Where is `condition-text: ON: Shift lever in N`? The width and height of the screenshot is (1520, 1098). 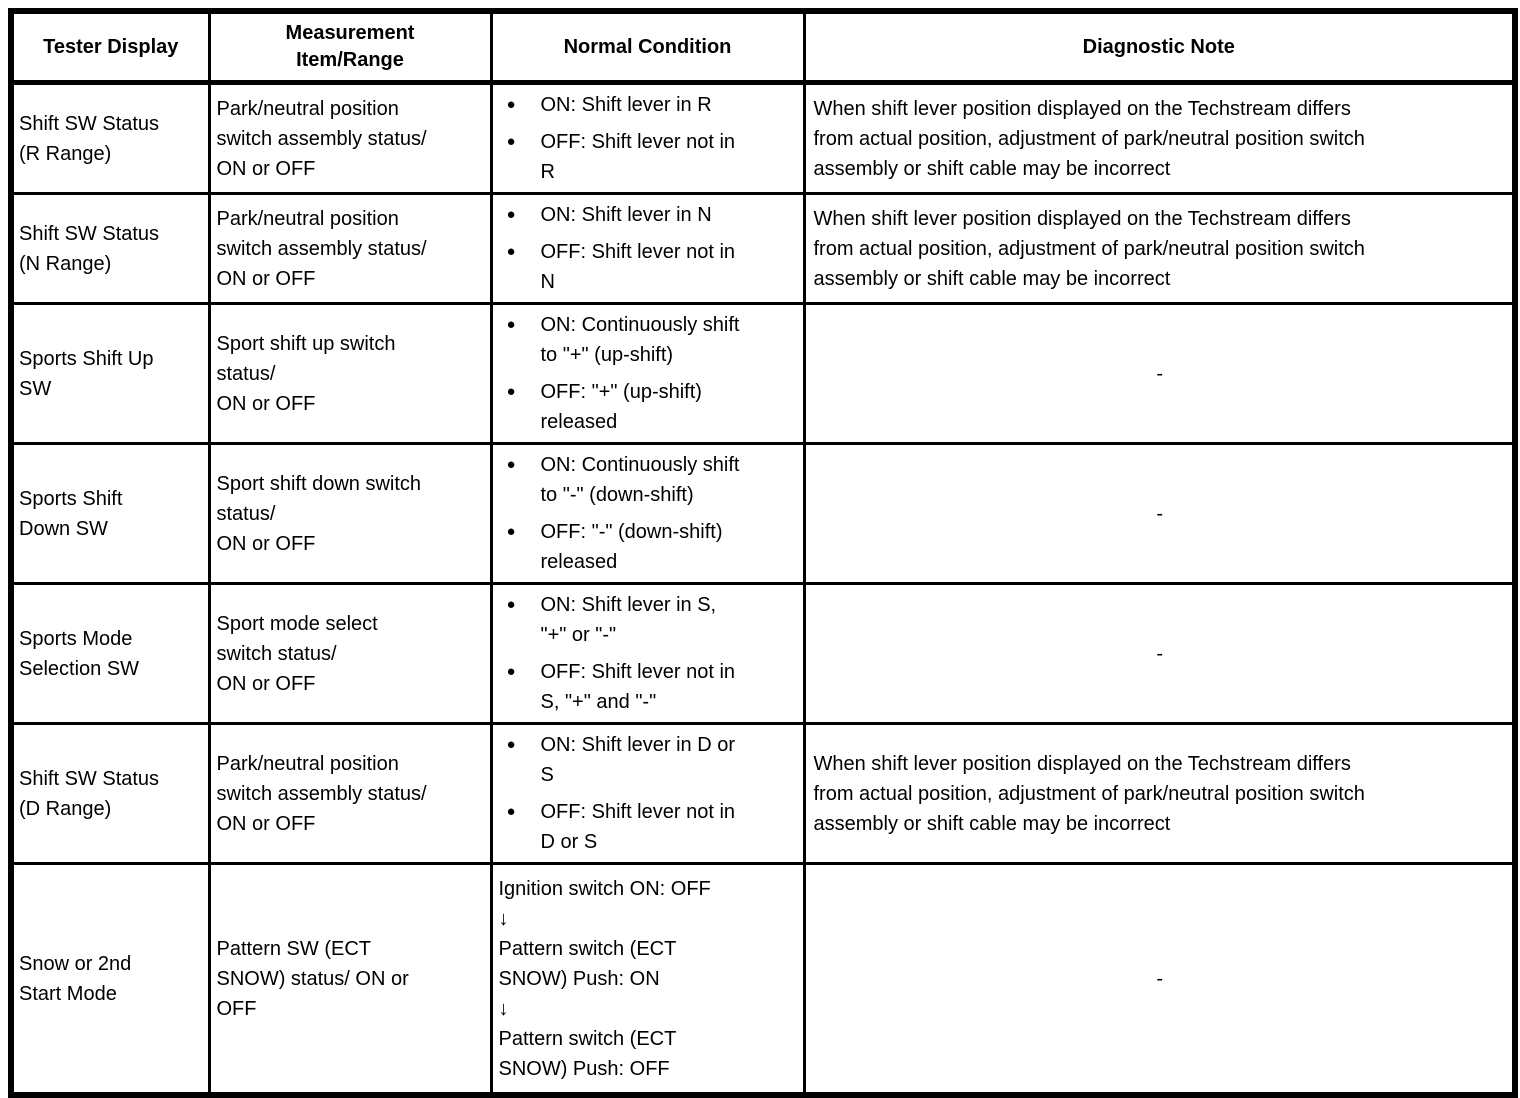 condition-text: ON: Shift lever in N is located at coordinates (626, 215).